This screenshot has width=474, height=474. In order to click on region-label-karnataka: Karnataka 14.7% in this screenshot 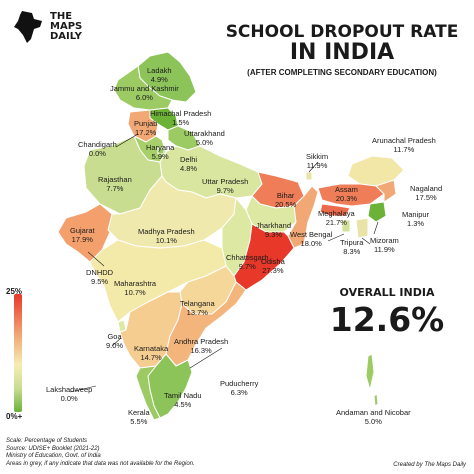, I will do `click(151, 353)`.